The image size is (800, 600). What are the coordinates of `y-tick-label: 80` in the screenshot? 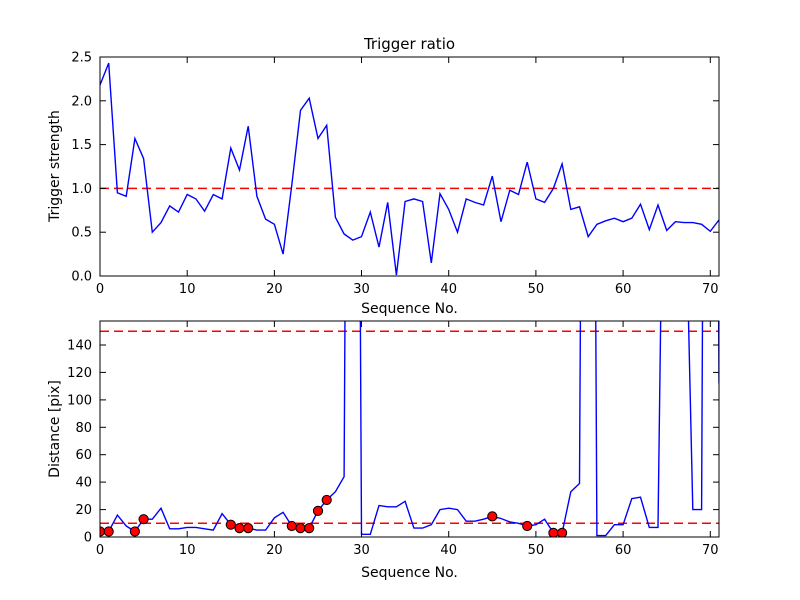 It's located at (83, 428).